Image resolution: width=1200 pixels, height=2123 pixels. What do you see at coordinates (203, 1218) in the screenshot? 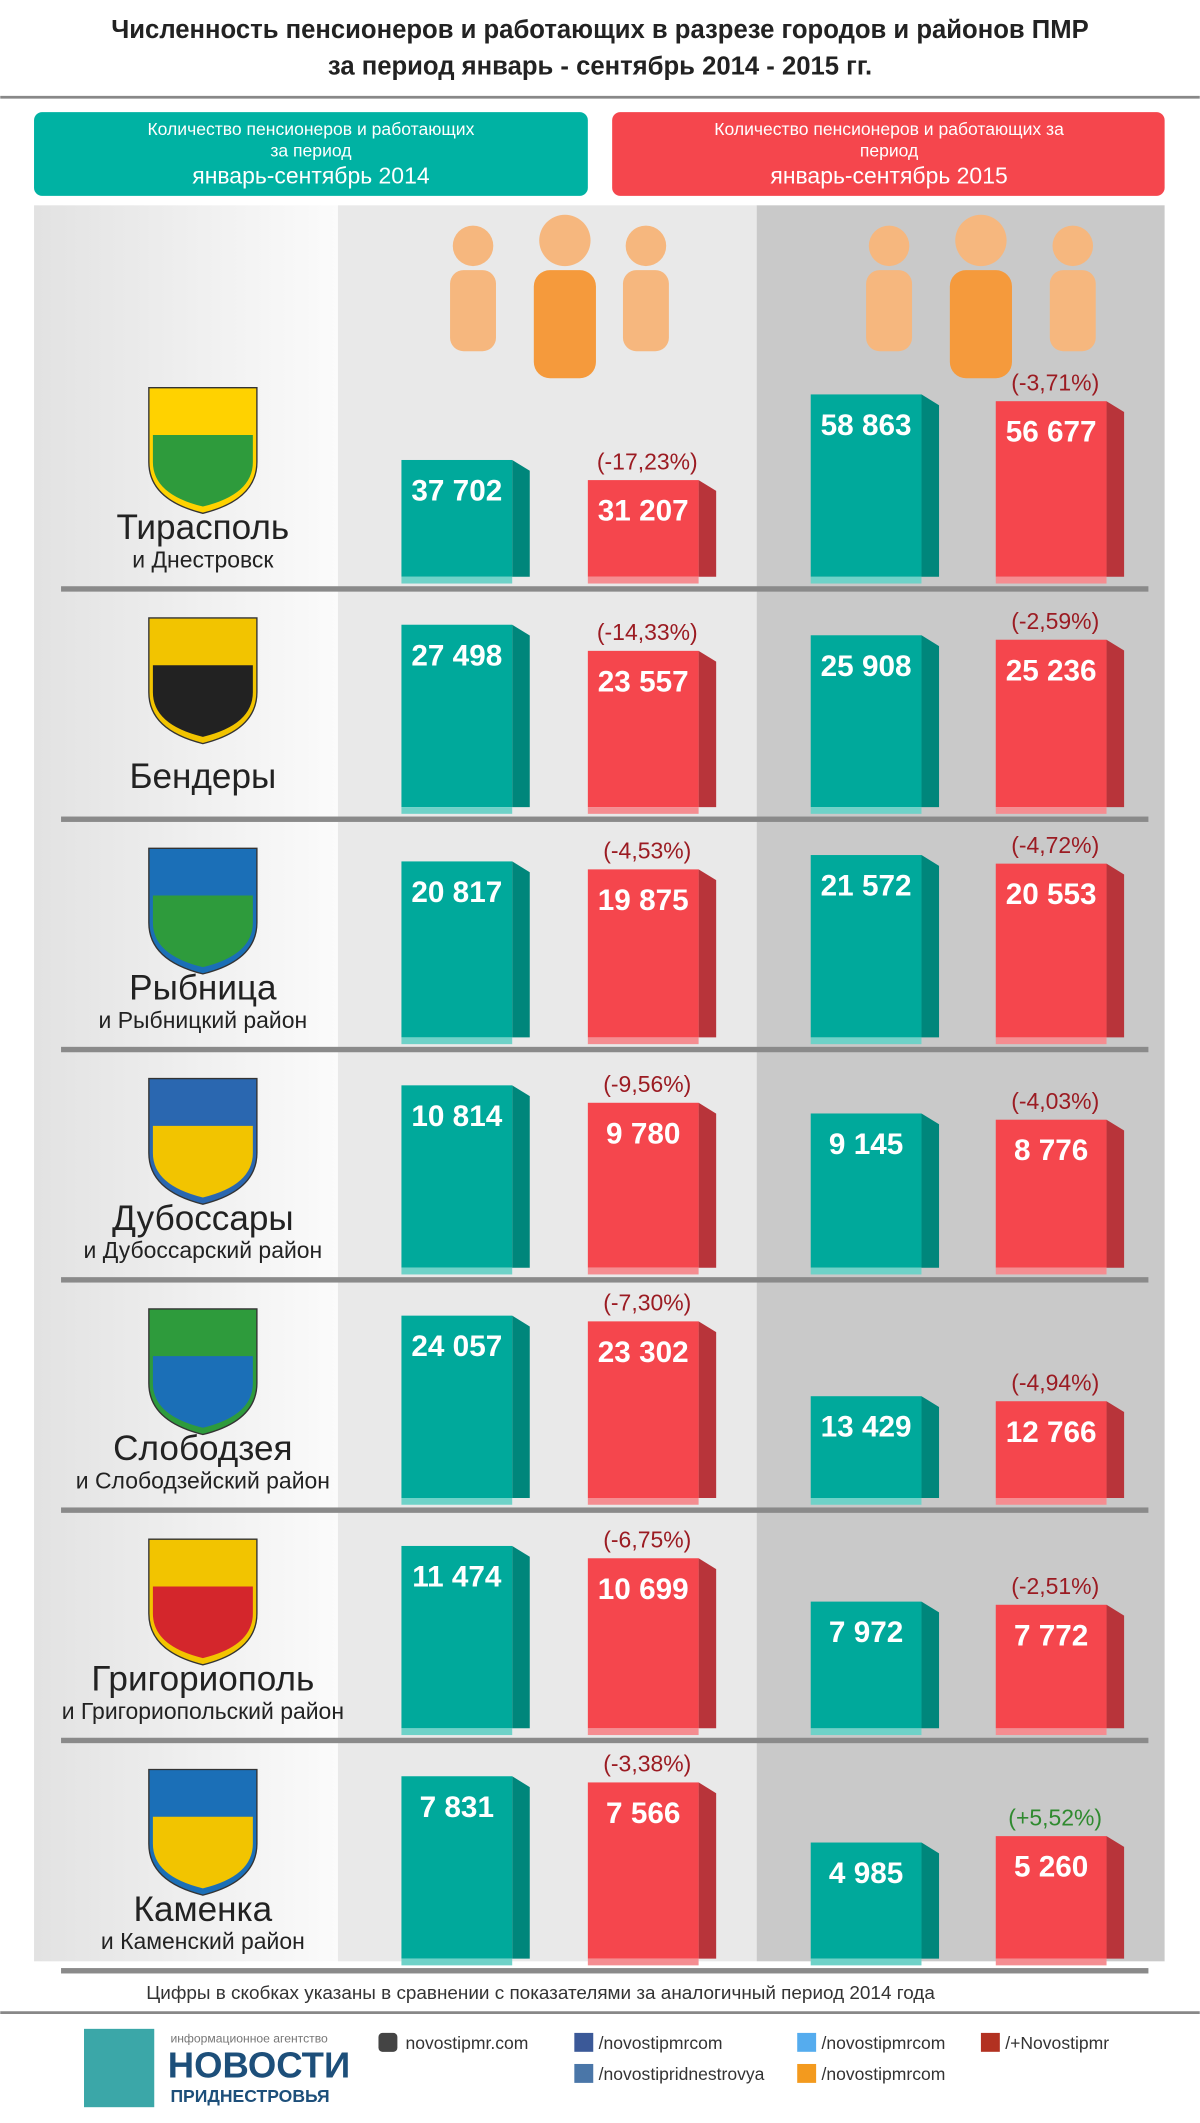
I see `city-name: Дубоссары` at bounding box center [203, 1218].